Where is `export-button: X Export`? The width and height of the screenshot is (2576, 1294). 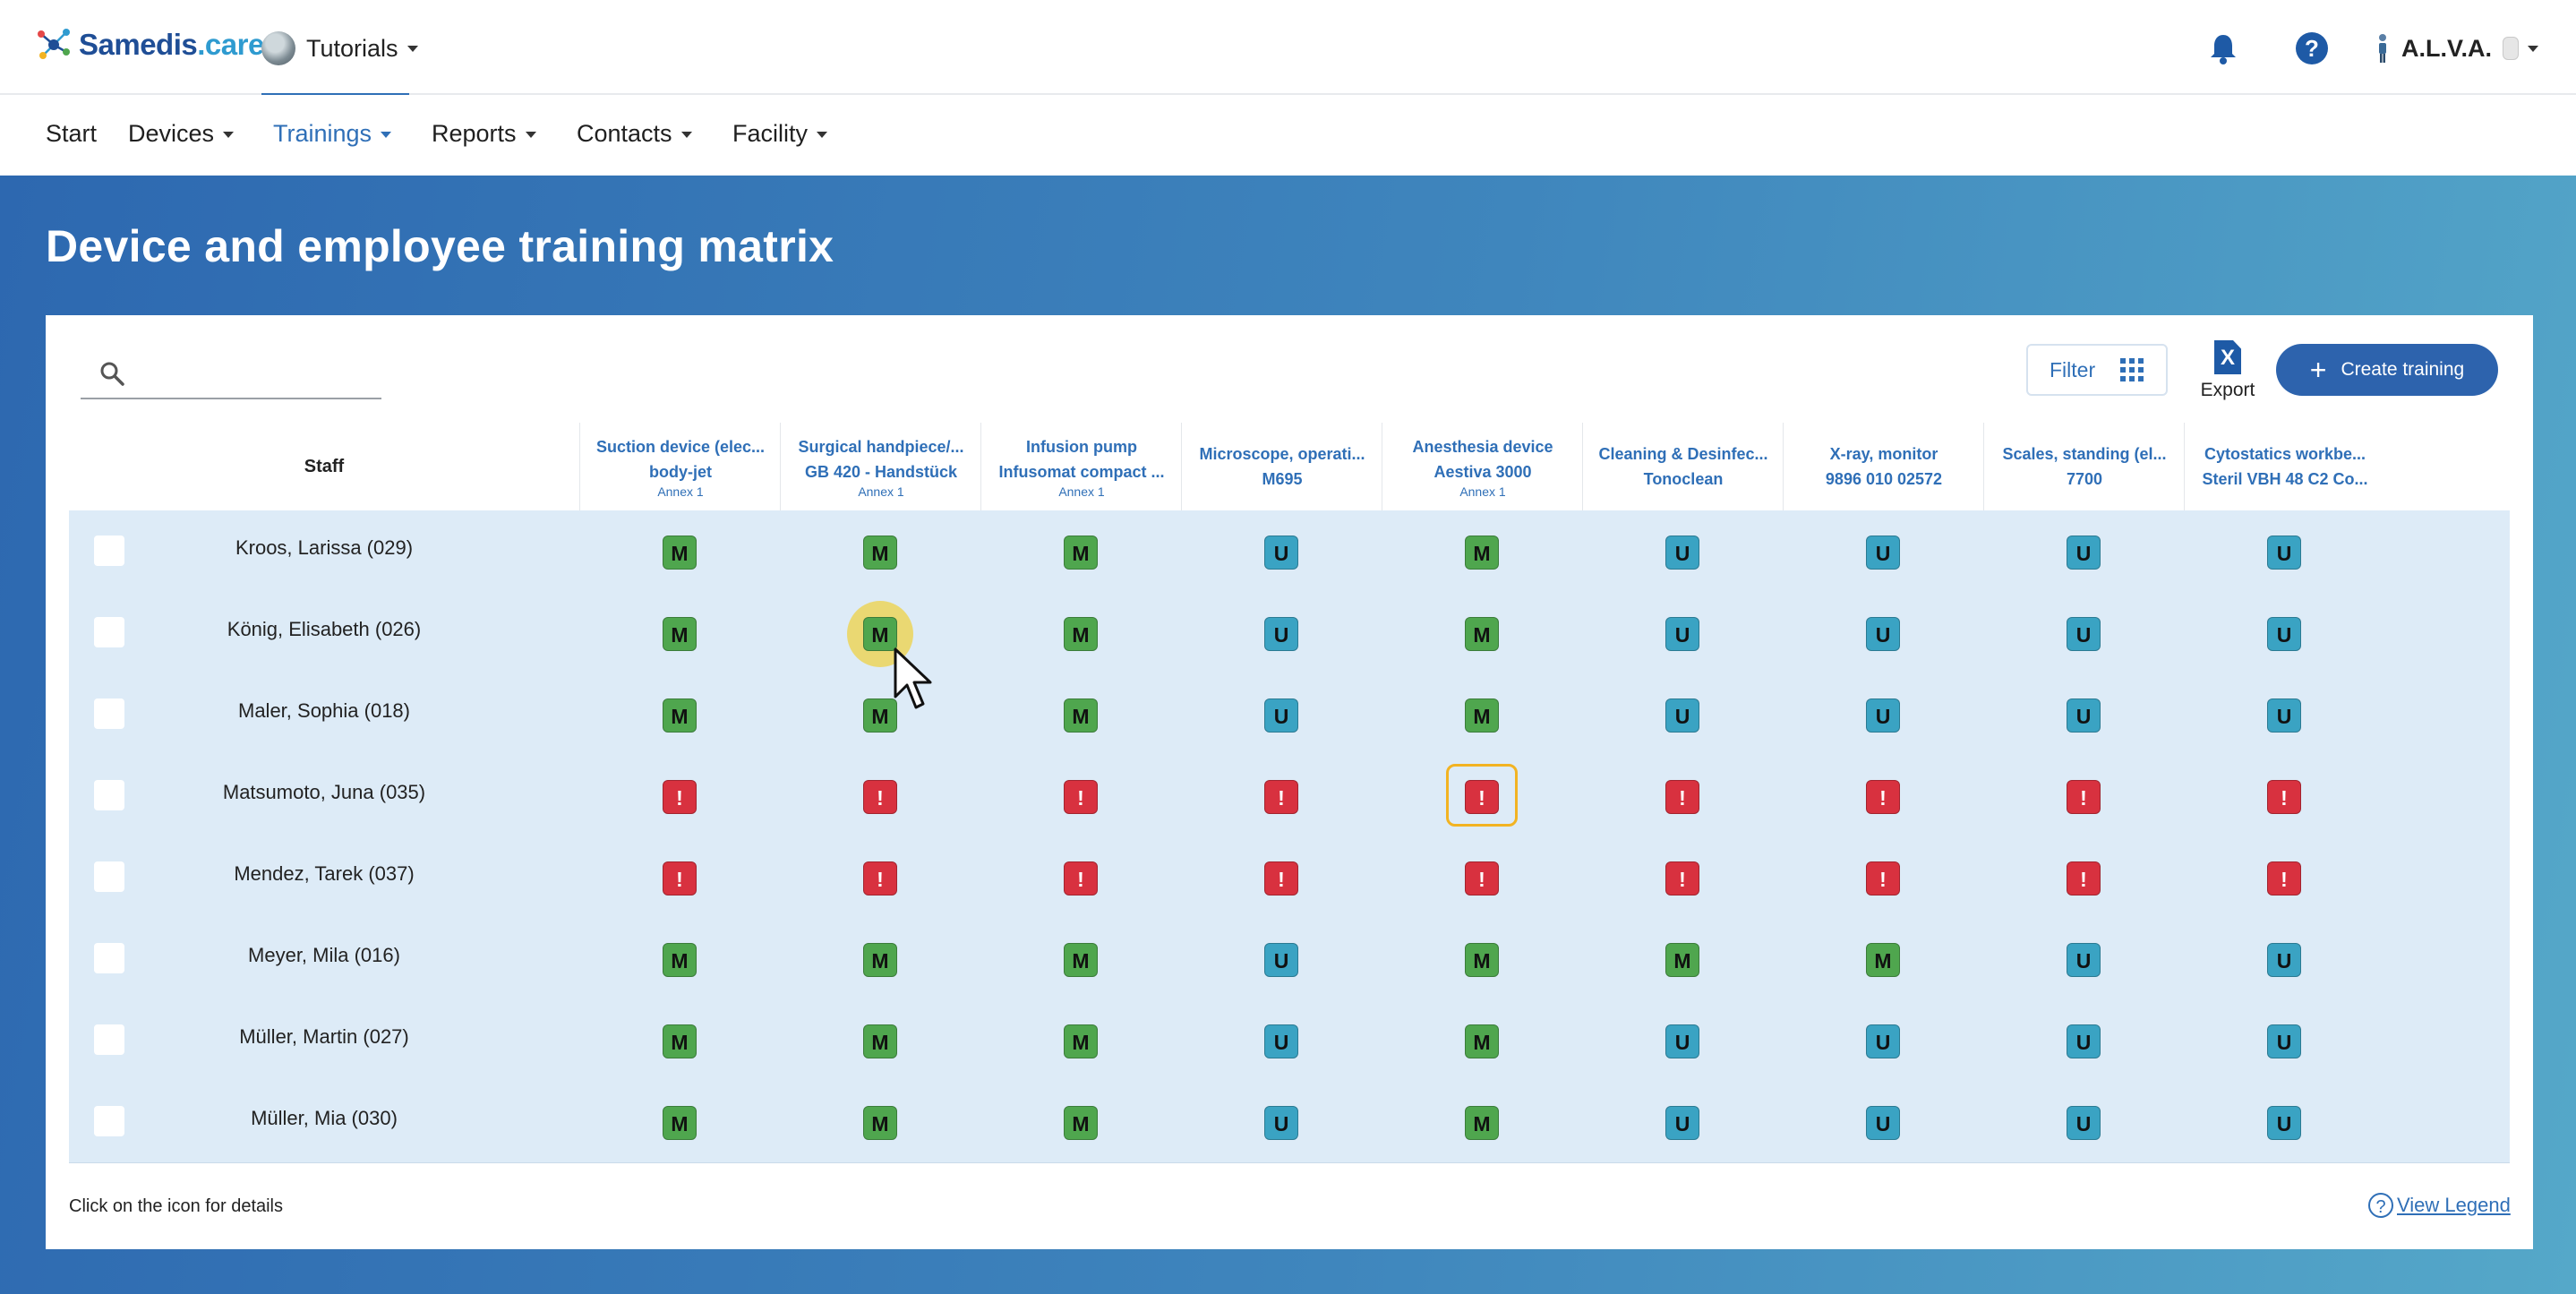 export-button: X Export is located at coordinates (2227, 371).